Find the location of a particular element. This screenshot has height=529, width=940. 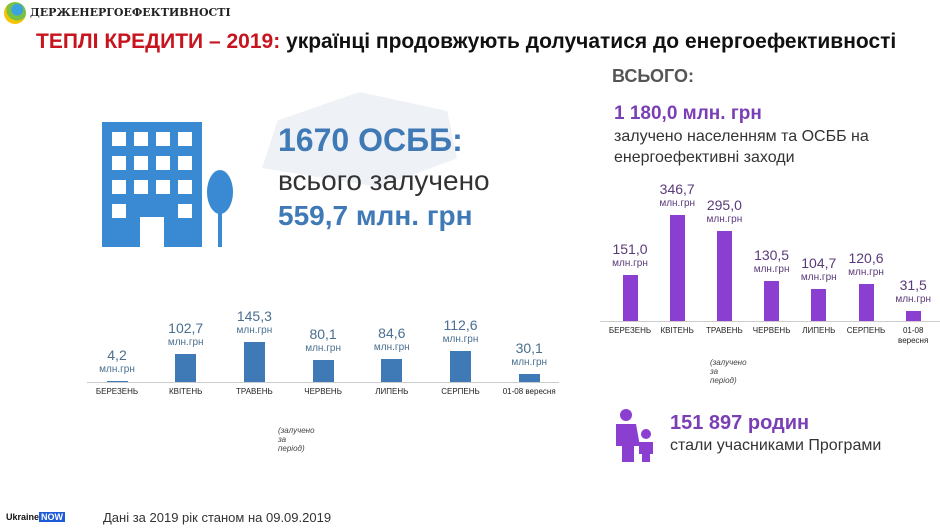

bar-value-label: 346,7 is located at coordinates (677, 188).